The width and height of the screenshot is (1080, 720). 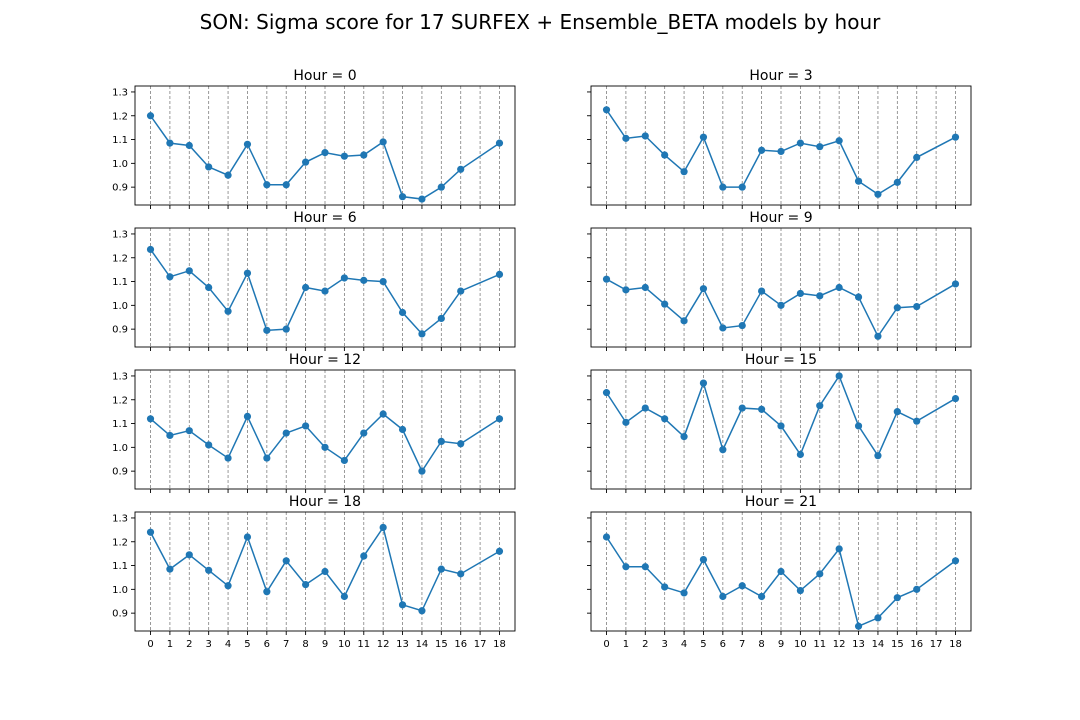 What do you see at coordinates (286, 644) in the screenshot?
I see `x-tick-label: 7` at bounding box center [286, 644].